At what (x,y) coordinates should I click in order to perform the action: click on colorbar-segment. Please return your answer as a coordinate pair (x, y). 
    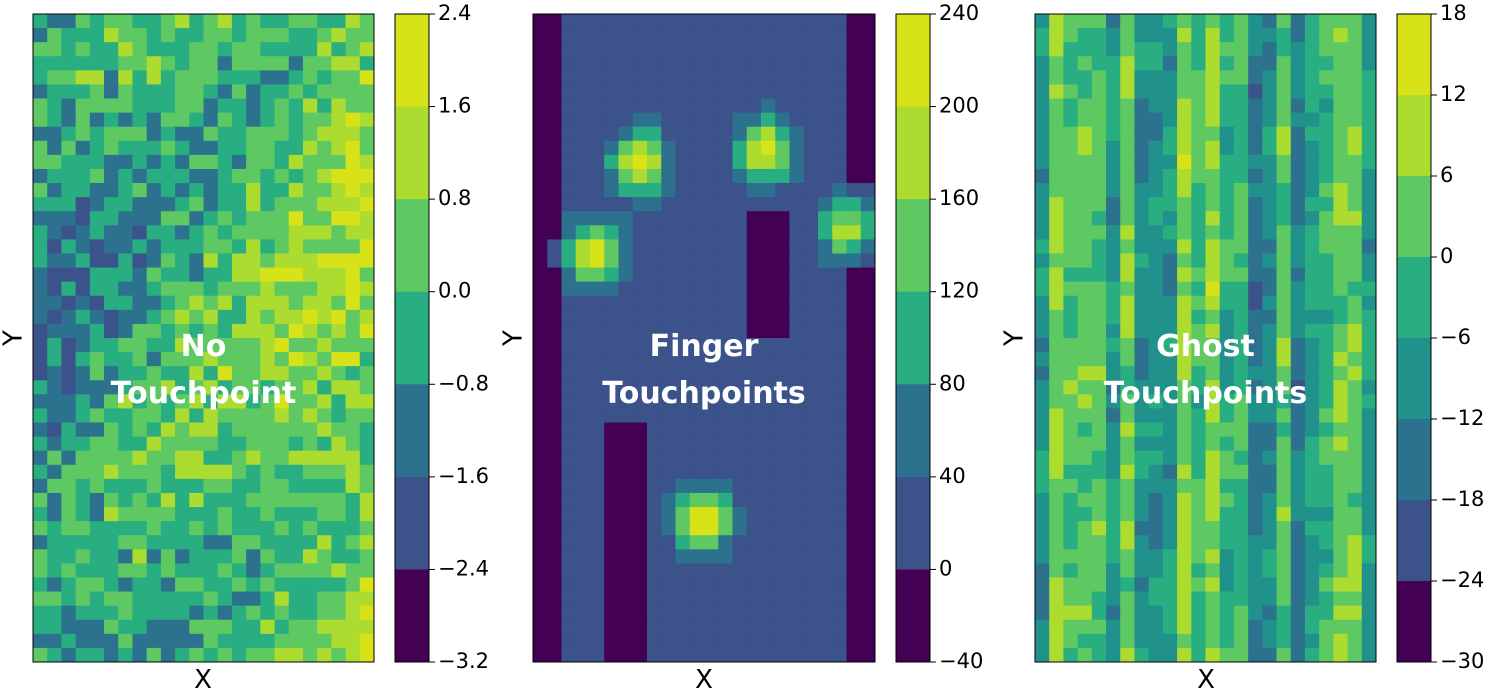
    Looking at the image, I should click on (913, 246).